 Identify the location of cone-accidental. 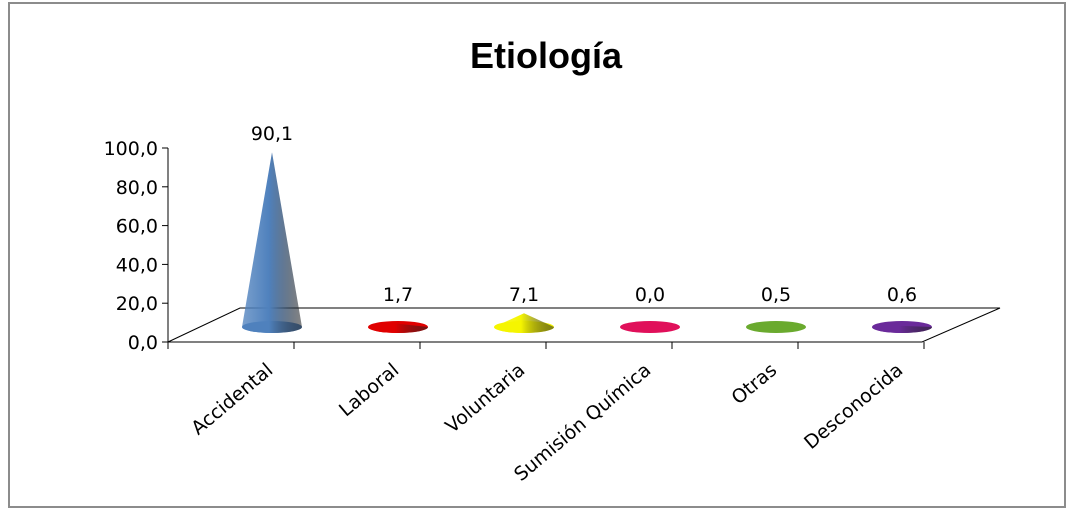
(272, 242).